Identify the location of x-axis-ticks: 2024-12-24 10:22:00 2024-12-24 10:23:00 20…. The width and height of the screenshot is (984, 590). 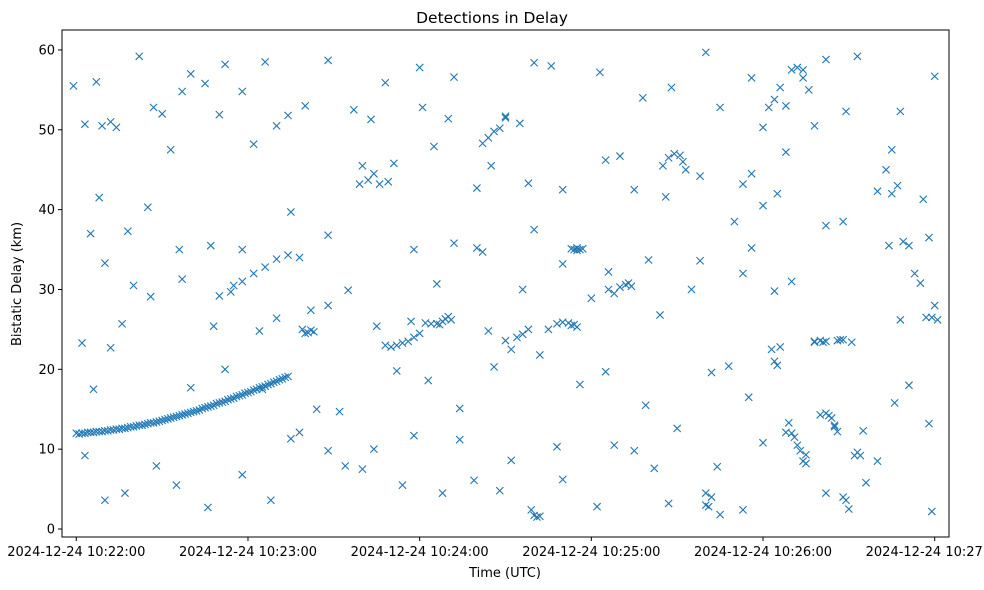
(495, 548).